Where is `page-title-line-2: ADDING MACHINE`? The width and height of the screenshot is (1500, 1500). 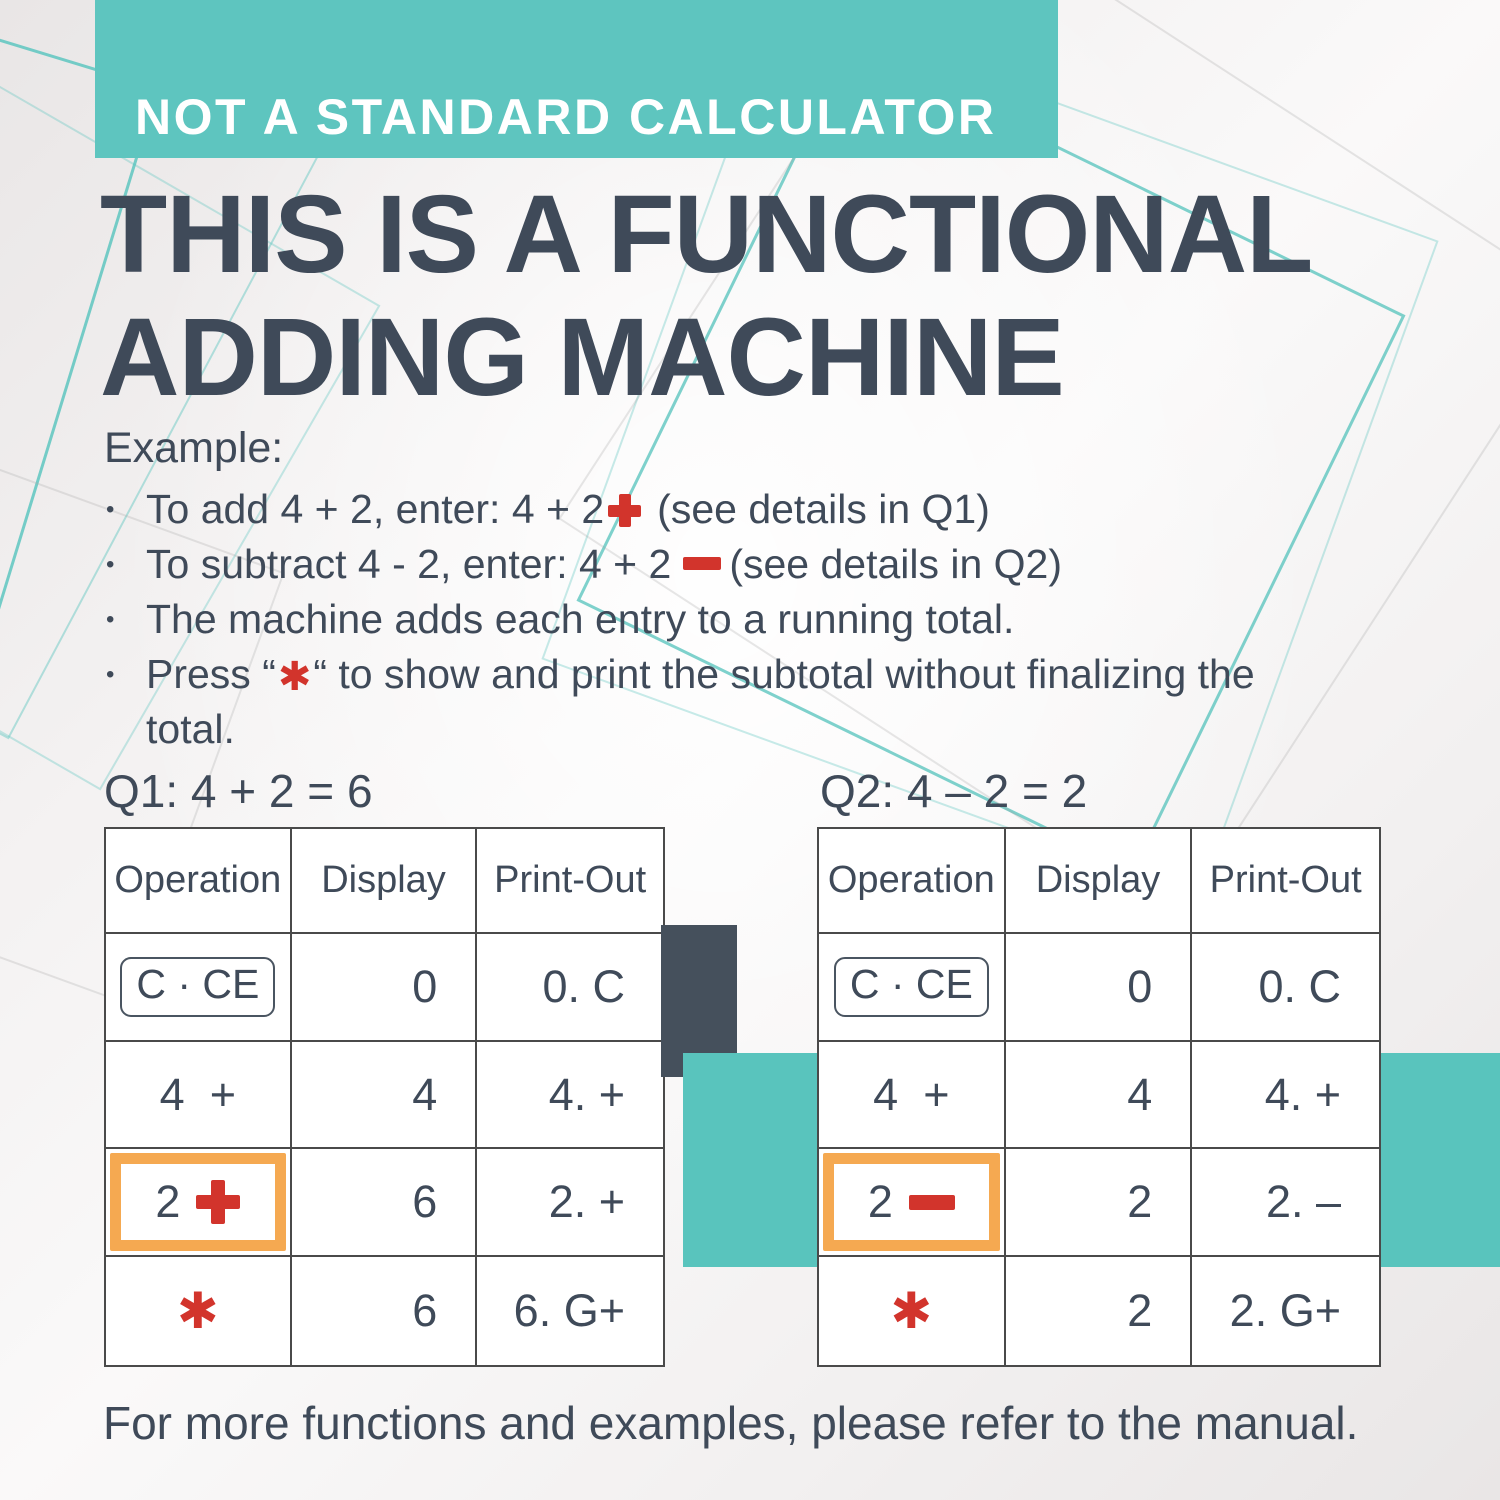 page-title-line-2: ADDING MACHINE is located at coordinates (582, 357).